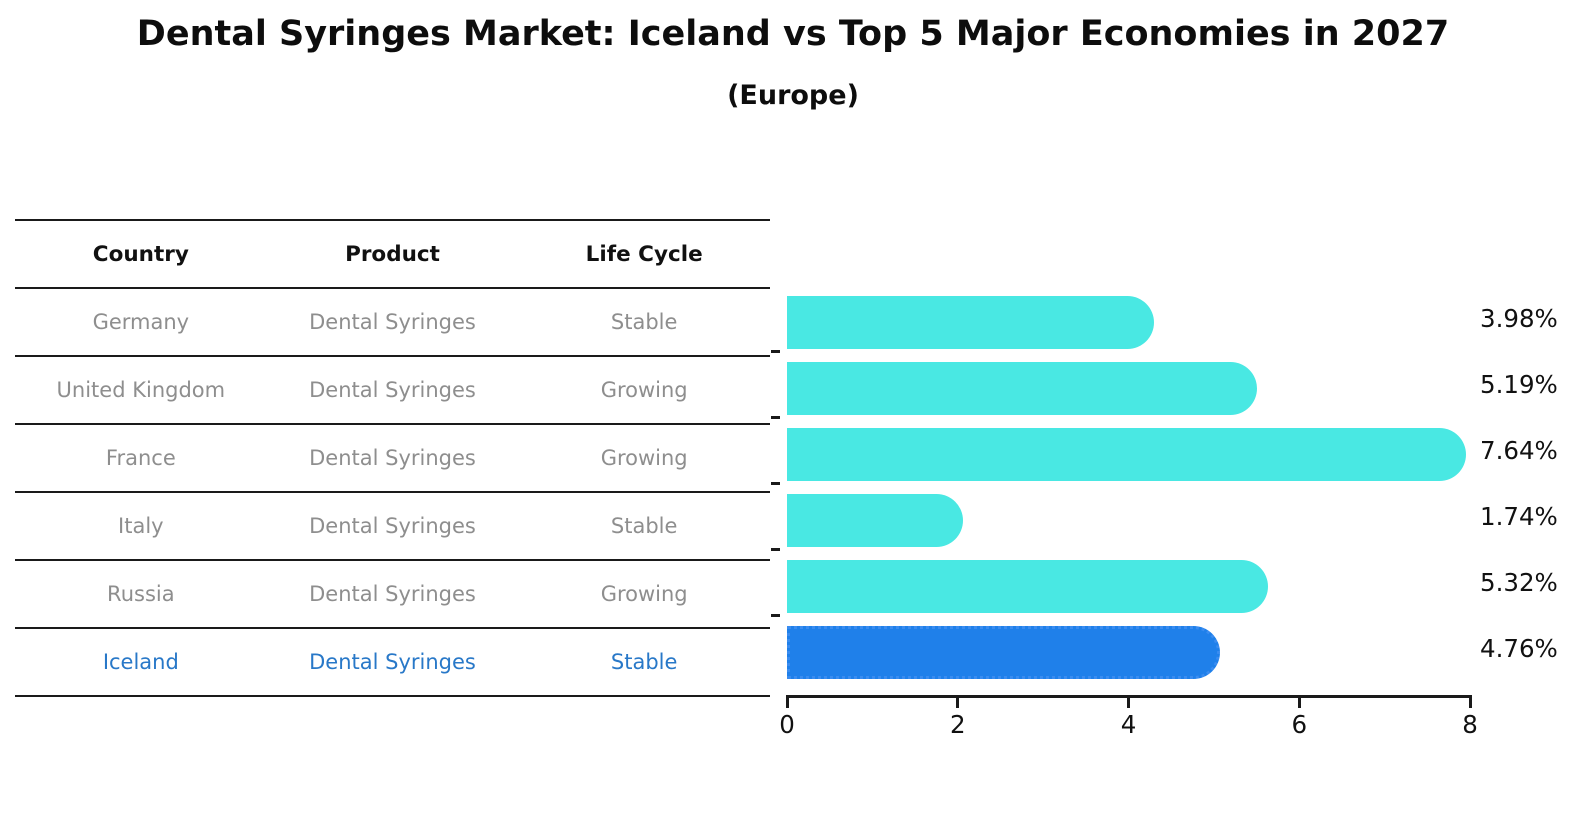 Image resolution: width=1586 pixels, height=823 pixels. I want to click on bar-row-russia, so click(1128, 582).